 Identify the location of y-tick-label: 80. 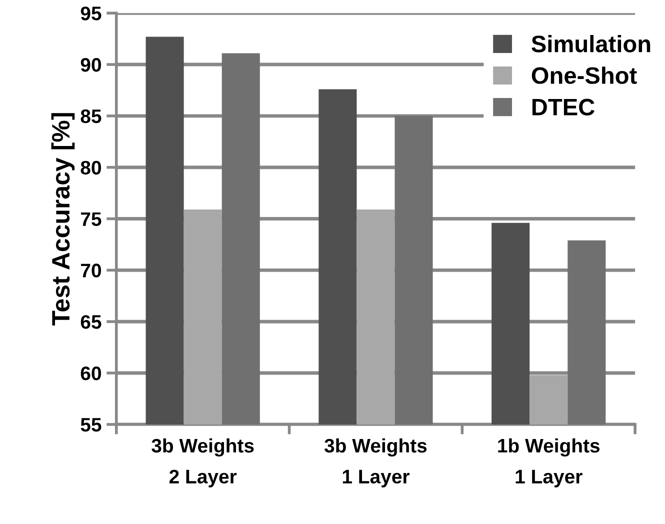
(90, 167).